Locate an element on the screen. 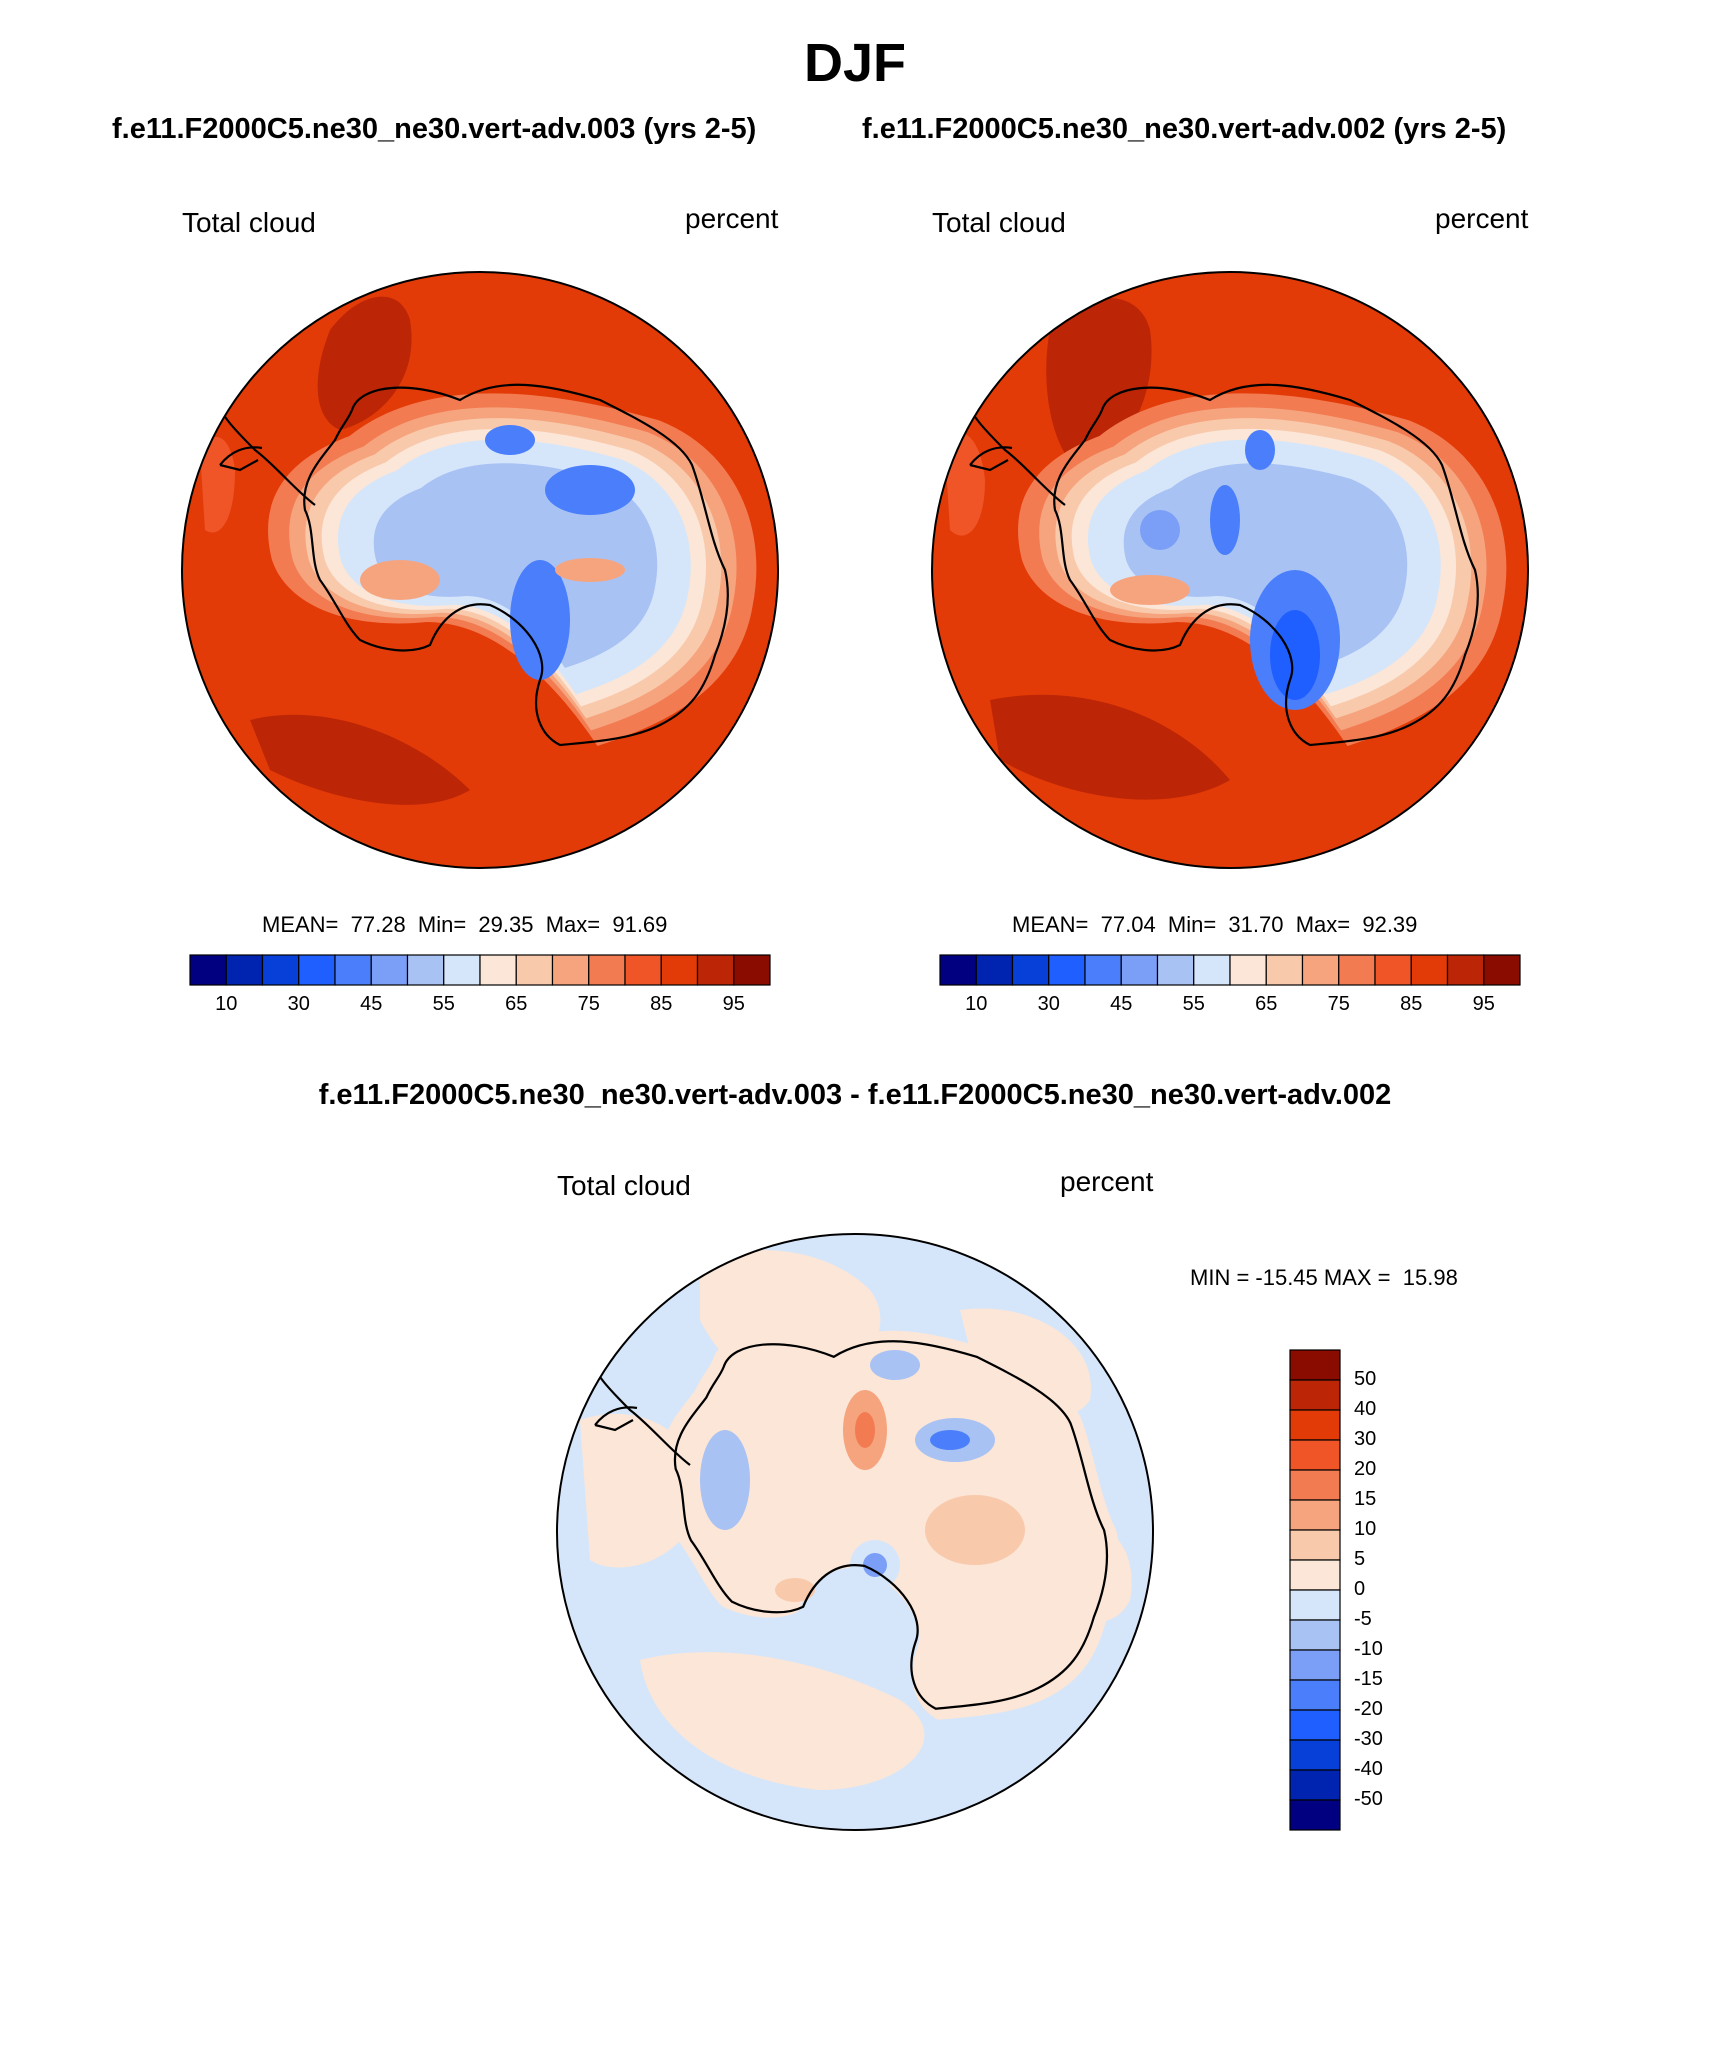  figure-title: DJF is located at coordinates (854, 63).